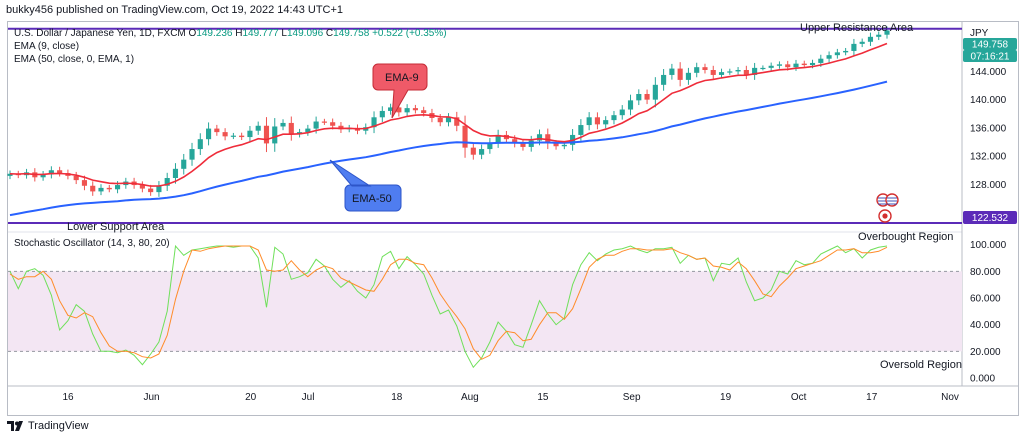 The width and height of the screenshot is (1024, 437). I want to click on countdown-badge-text: 07:16:21, so click(990, 57).